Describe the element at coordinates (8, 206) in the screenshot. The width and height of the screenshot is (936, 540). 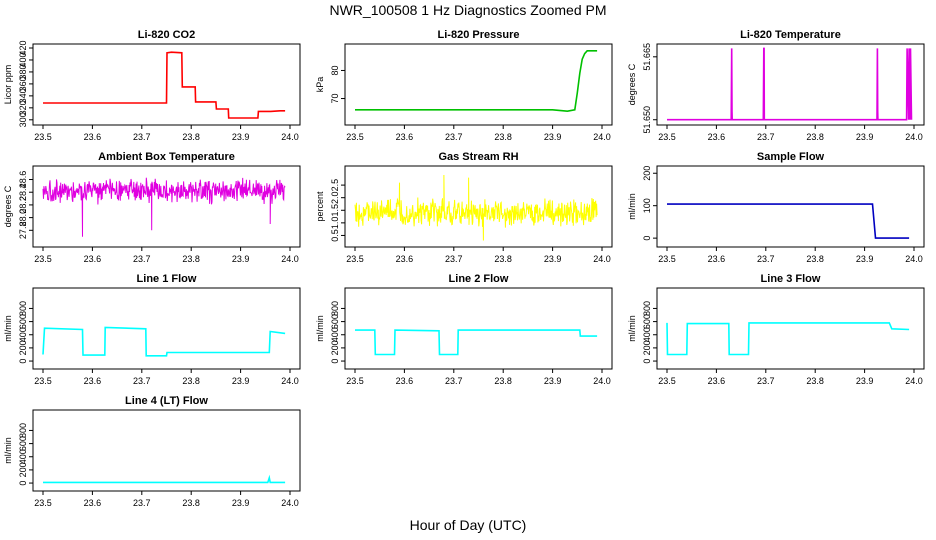
I see `y-axis-label: degrees C` at that location.